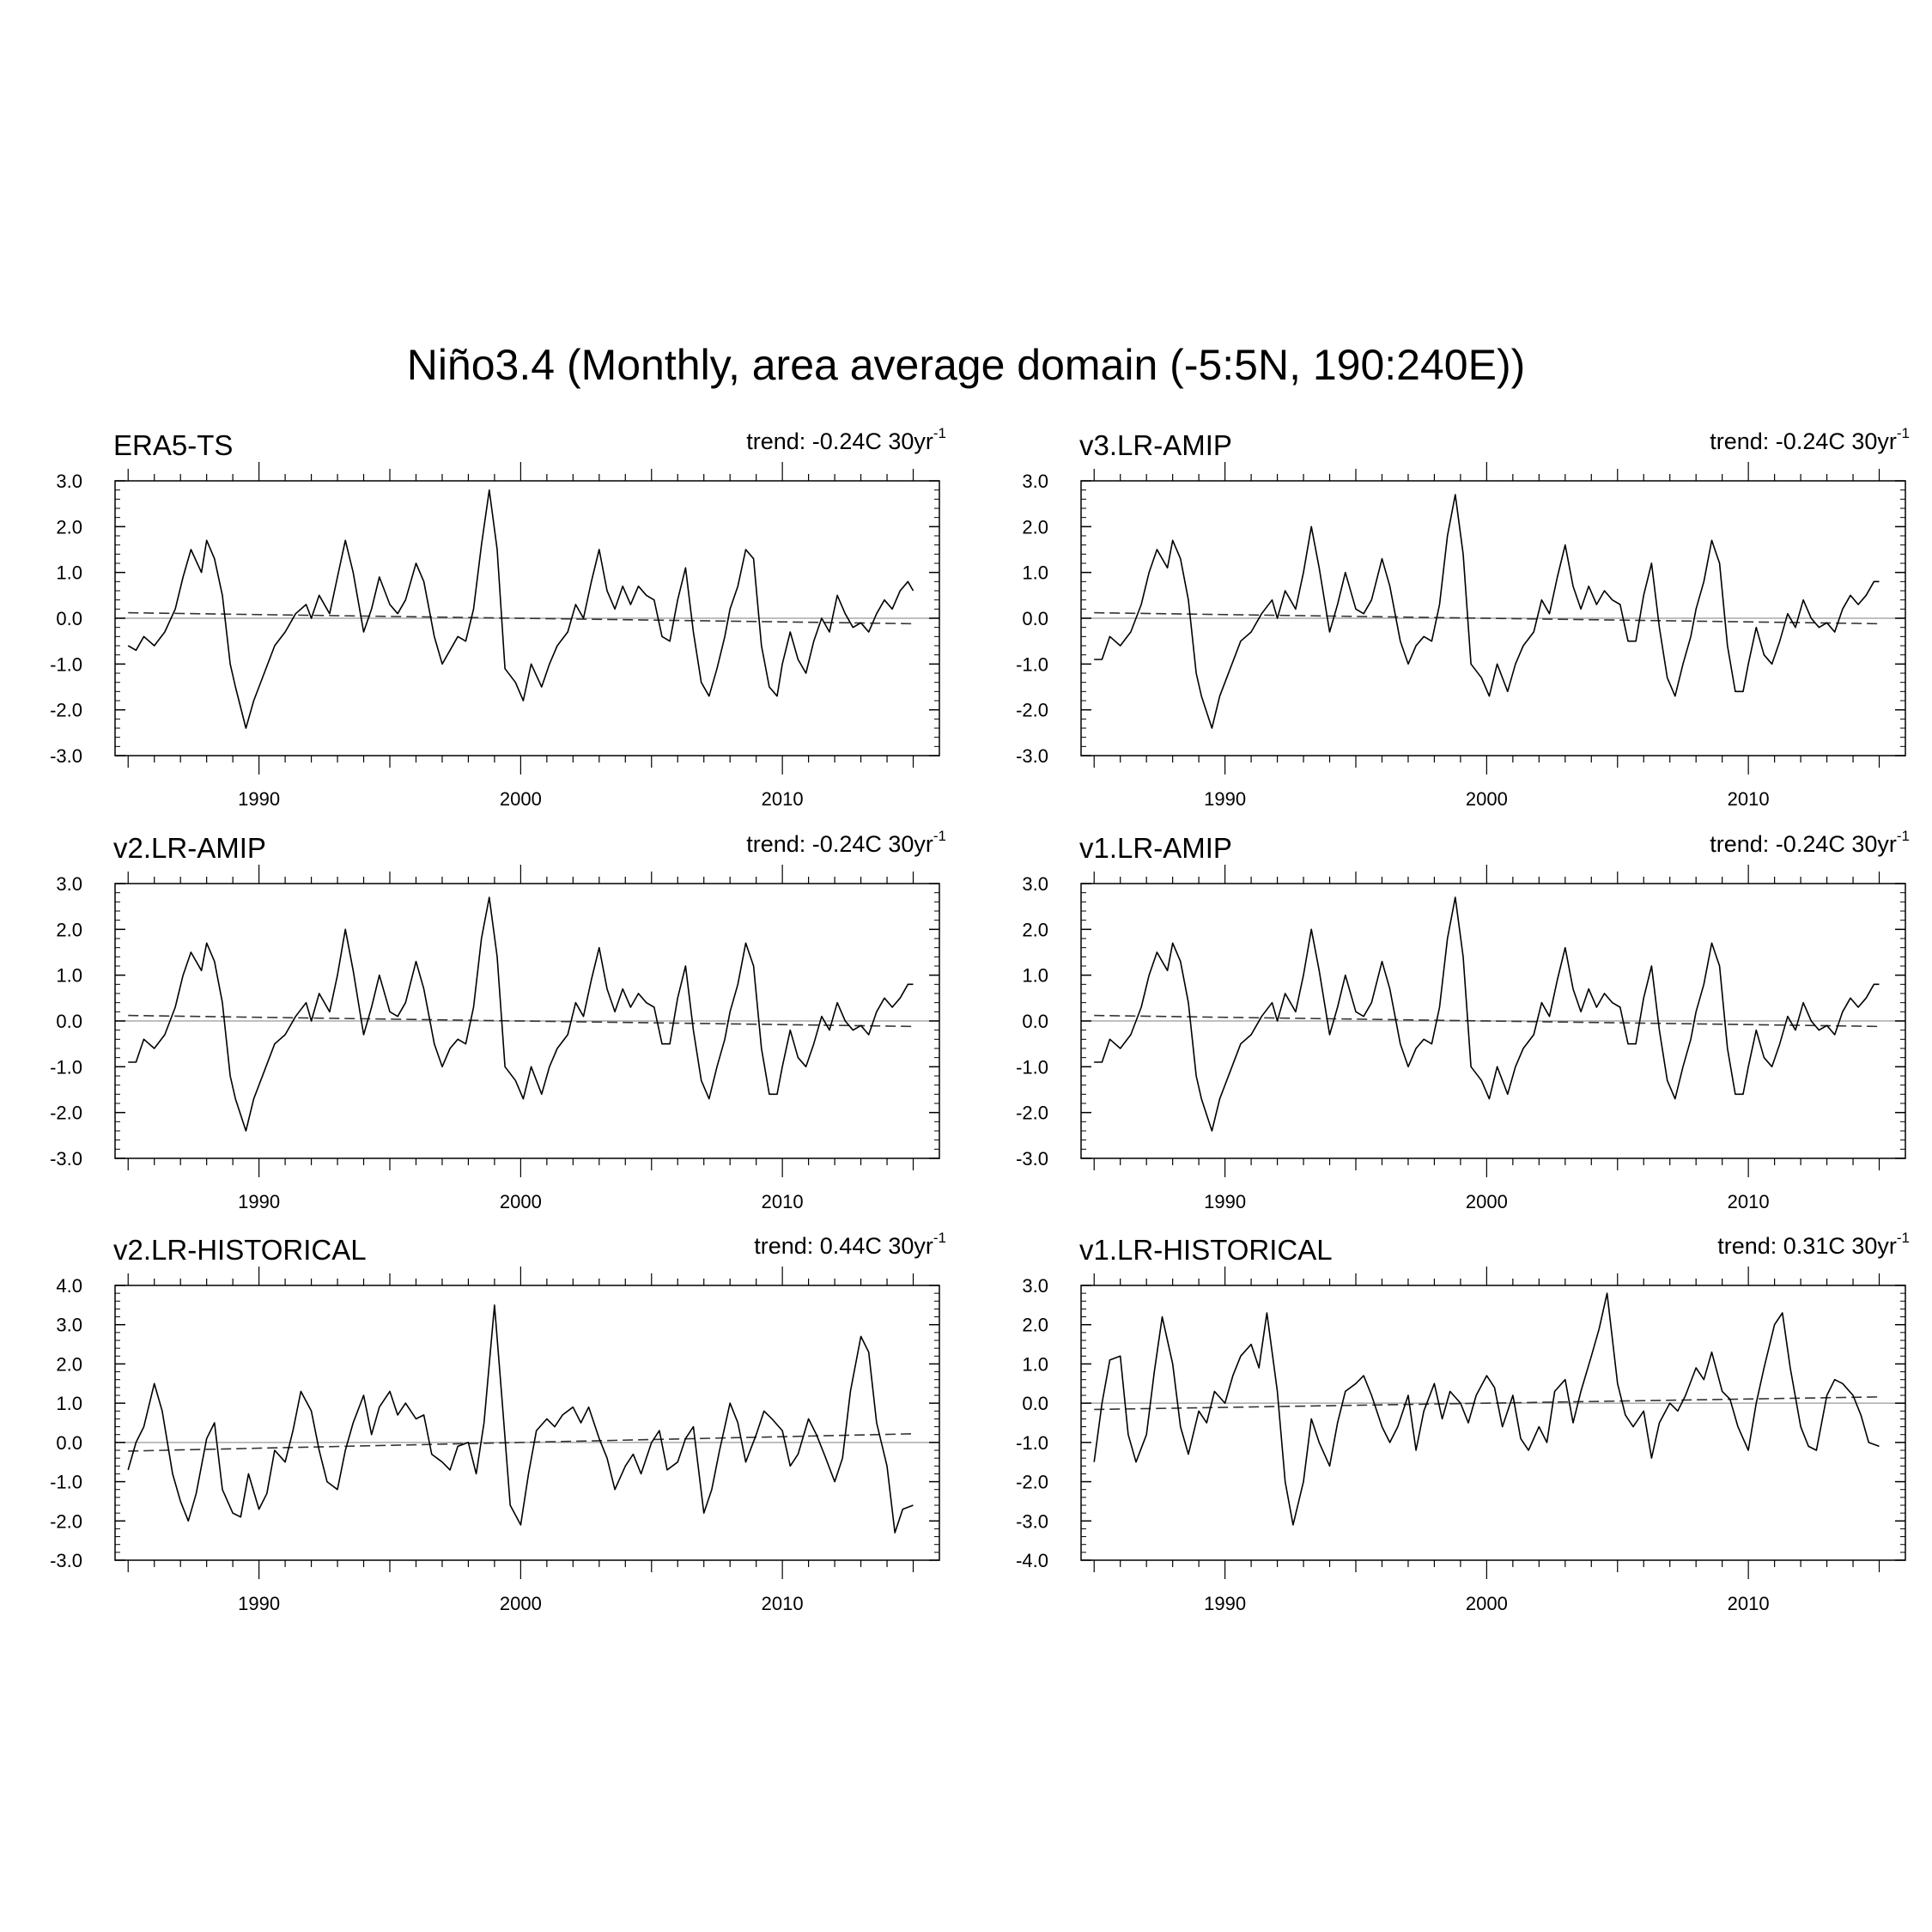  What do you see at coordinates (69, 1286) in the screenshot?
I see `y-tick-label: 4.0` at bounding box center [69, 1286].